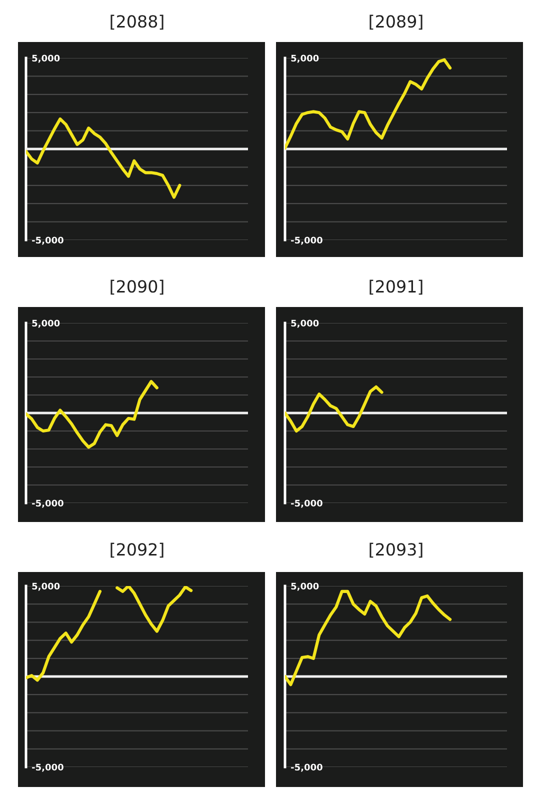 The height and width of the screenshot is (793, 540). What do you see at coordinates (137, 22) in the screenshot?
I see `chart-title: [2088]` at bounding box center [137, 22].